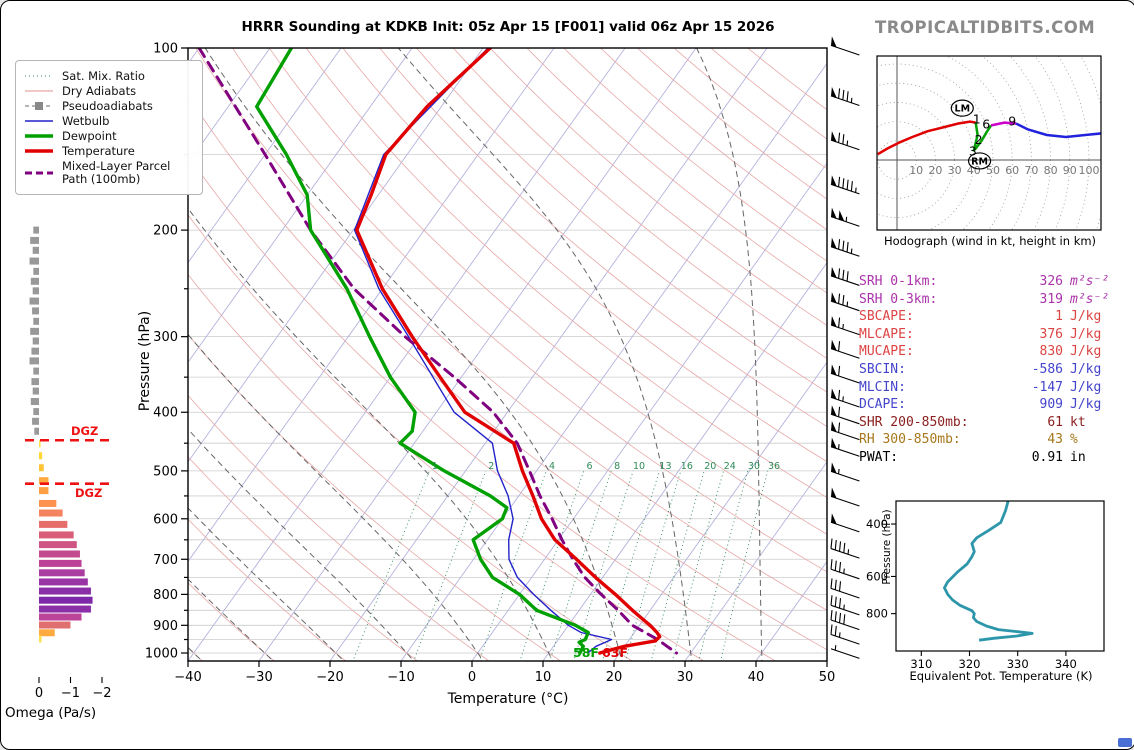 The height and width of the screenshot is (750, 1134). What do you see at coordinates (109, 151) in the screenshot?
I see `legend-item: Temperature` at bounding box center [109, 151].